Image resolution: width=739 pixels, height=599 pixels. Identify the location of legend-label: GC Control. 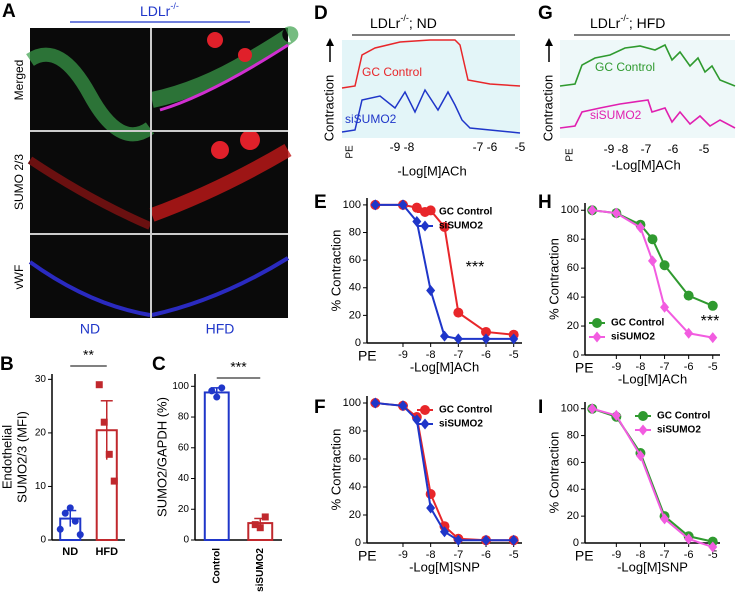
(466, 212).